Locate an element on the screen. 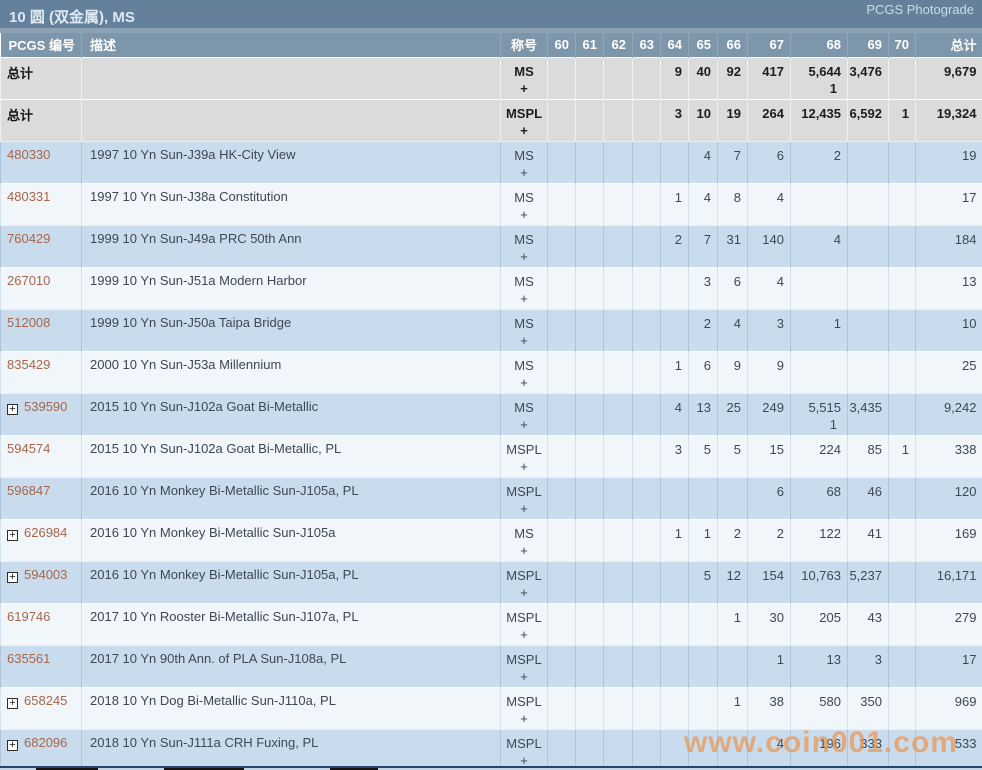 This screenshot has width=982, height=770. grade-cell-65: 4 is located at coordinates (703, 203).